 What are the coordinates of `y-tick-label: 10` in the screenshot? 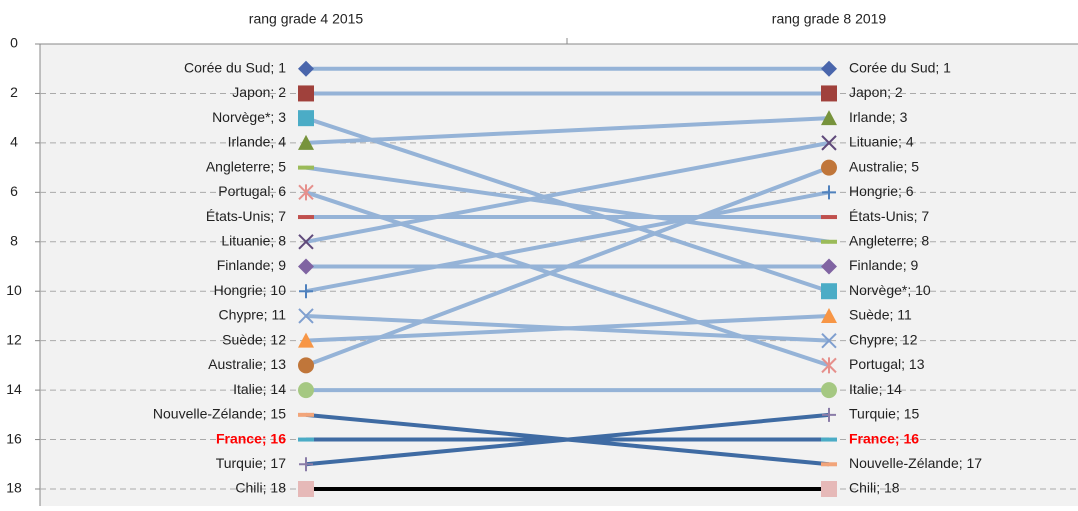 It's located at (14, 290).